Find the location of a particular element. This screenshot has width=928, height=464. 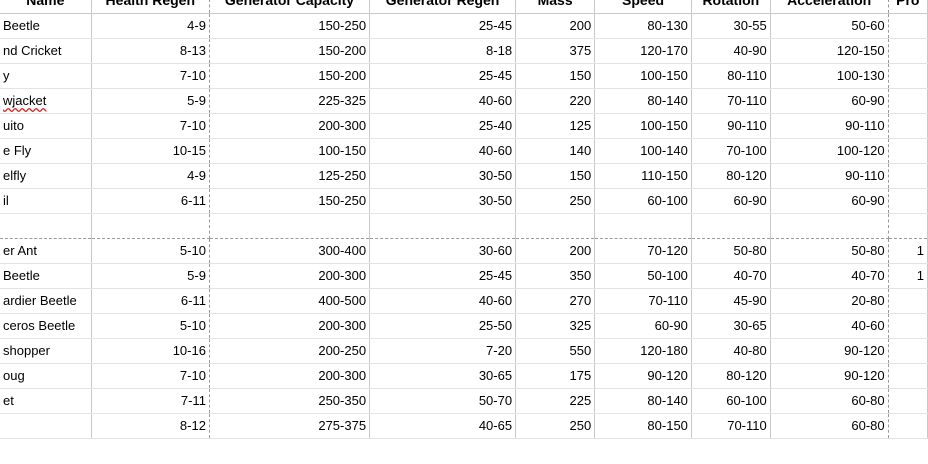

data-cell: 125 is located at coordinates (555, 126).